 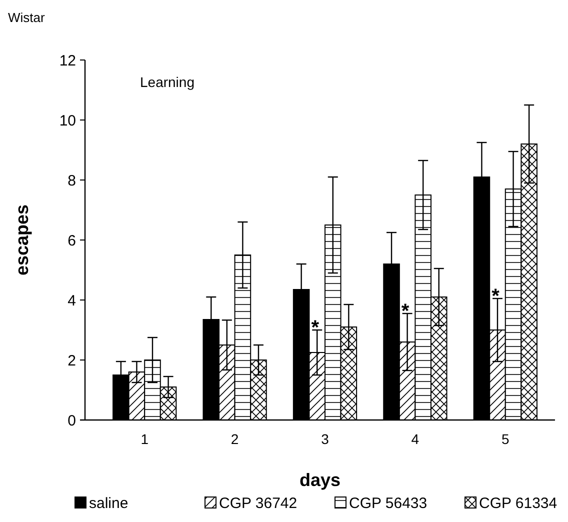 I want to click on legend-label: CGP 61334, so click(x=518, y=503).